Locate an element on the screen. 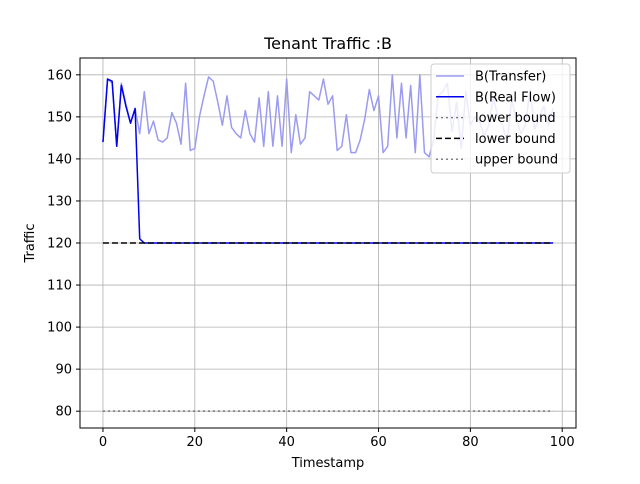 The height and width of the screenshot is (484, 640). x-tick-label: 100 is located at coordinates (562, 442).